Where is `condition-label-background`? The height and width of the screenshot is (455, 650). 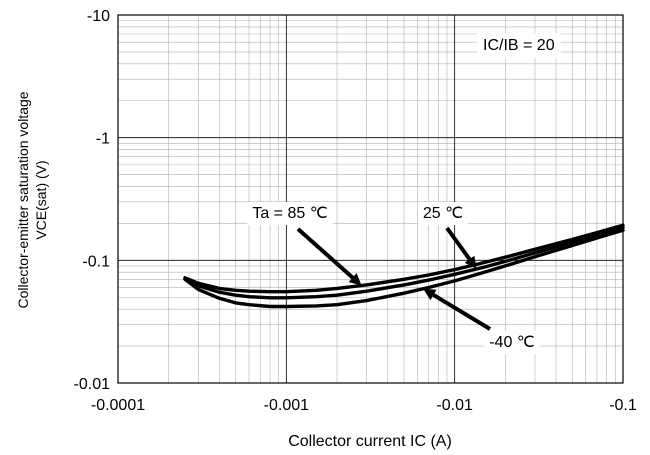 condition-label-background is located at coordinates (519, 45).